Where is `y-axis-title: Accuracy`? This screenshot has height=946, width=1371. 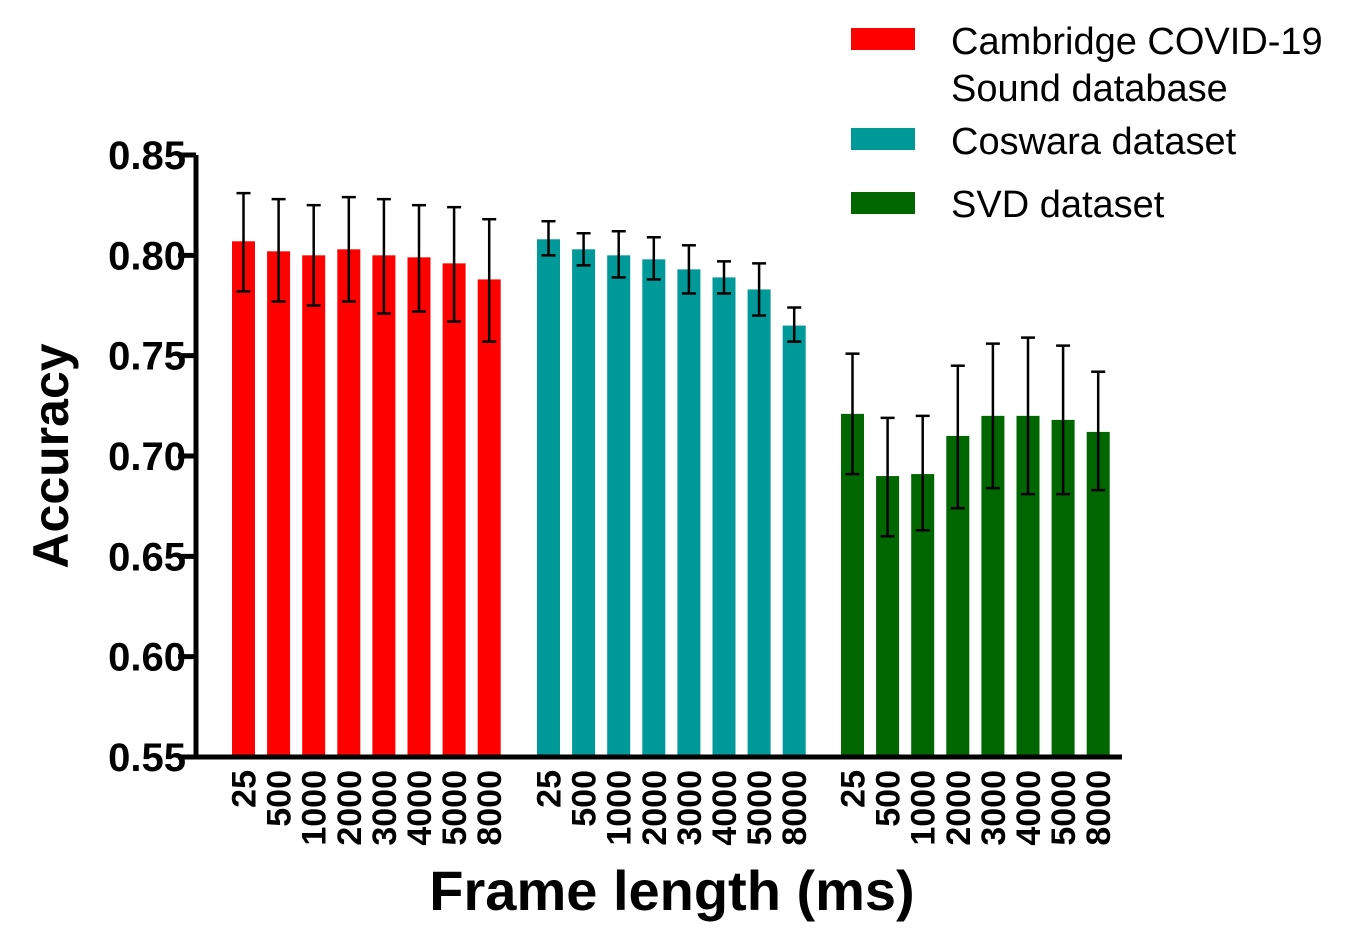
y-axis-title: Accuracy is located at coordinates (51, 455).